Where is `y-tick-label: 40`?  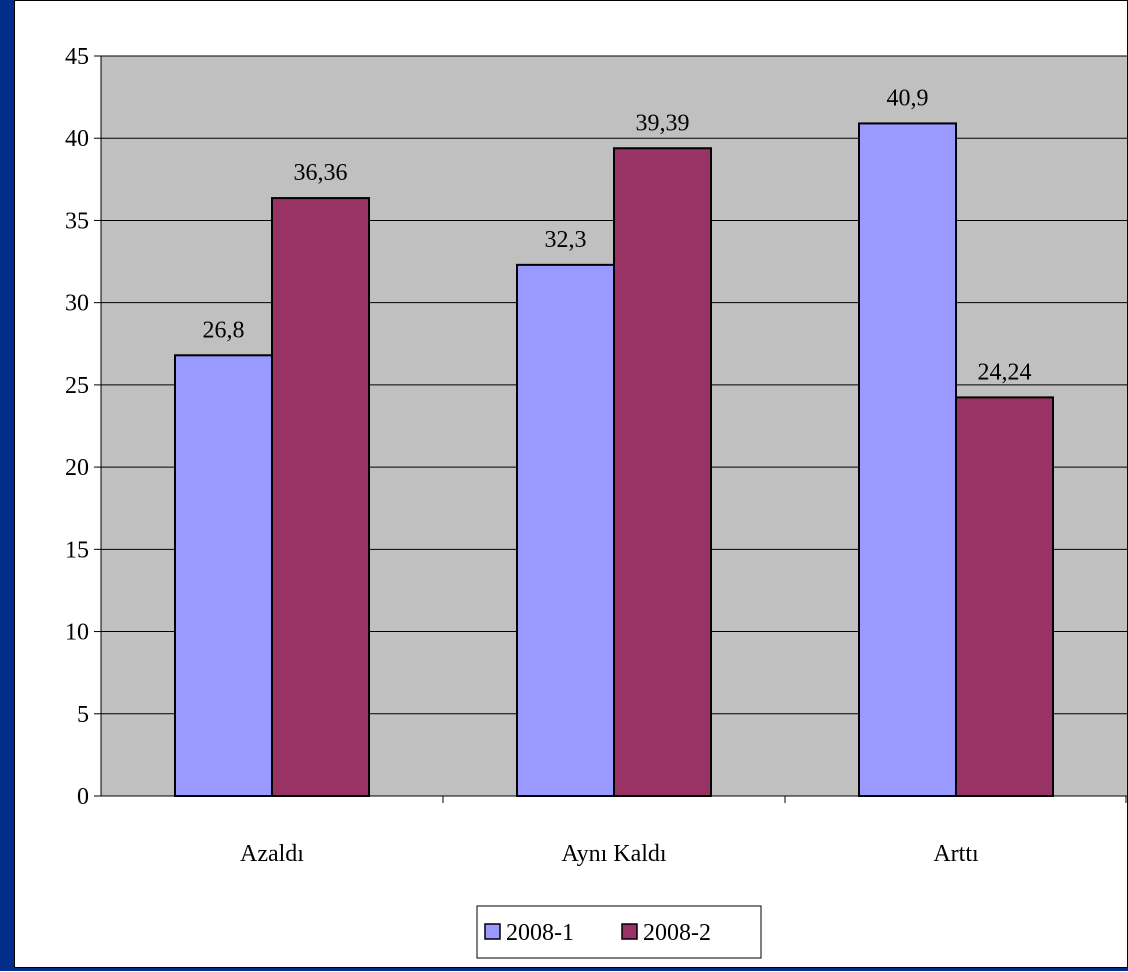
y-tick-label: 40 is located at coordinates (77, 139).